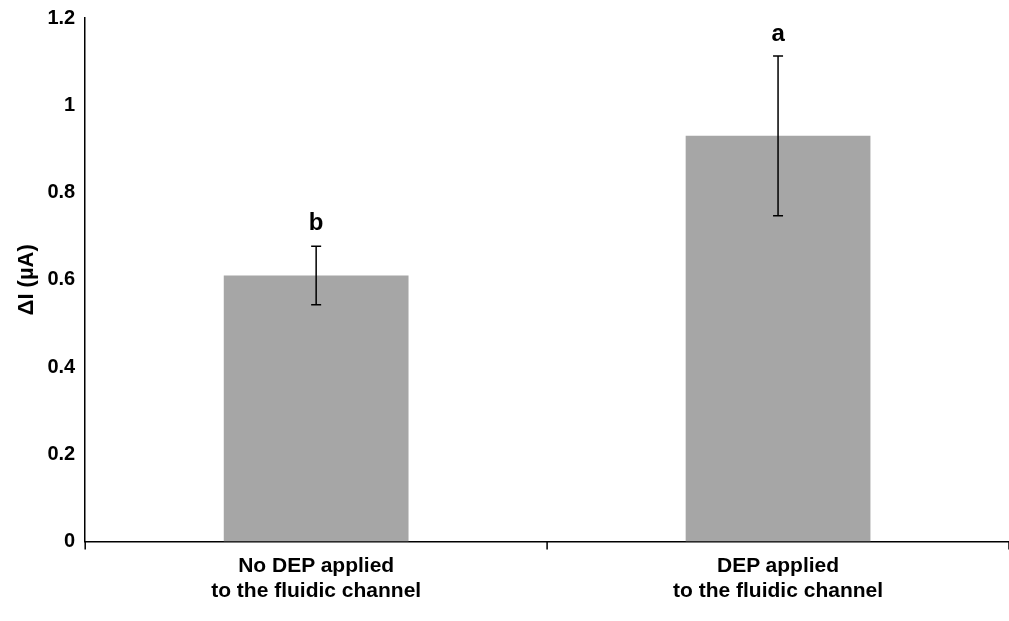  What do you see at coordinates (778, 32) in the screenshot?
I see `annotation: a` at bounding box center [778, 32].